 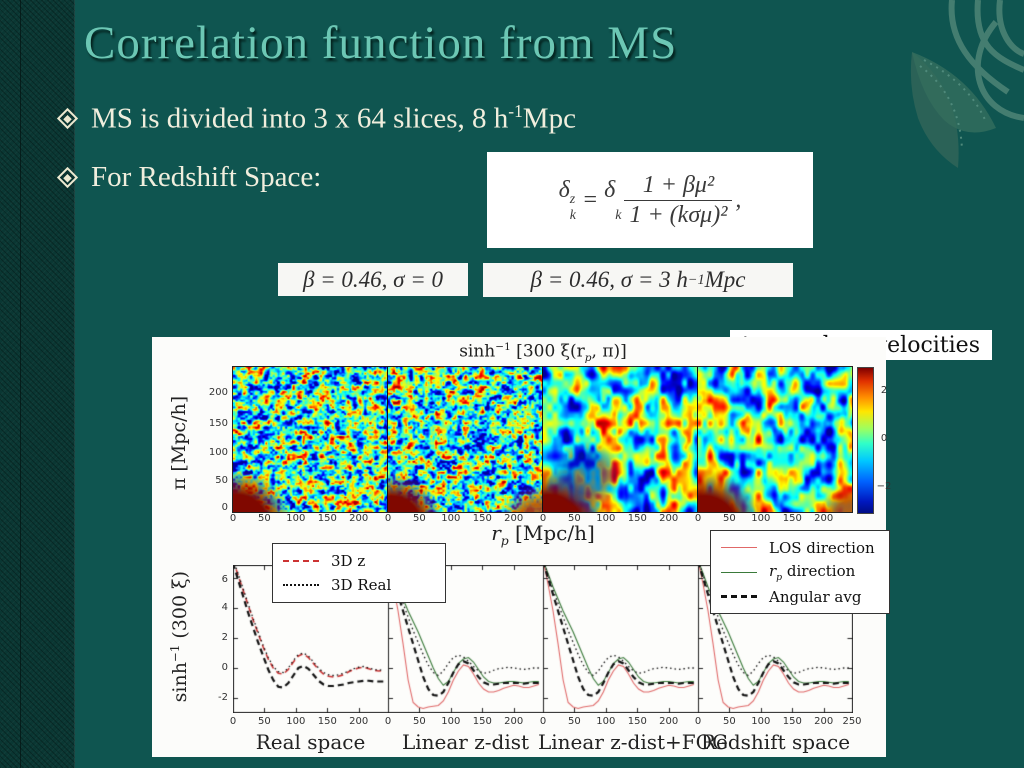 What do you see at coordinates (678, 214) in the screenshot?
I see `fraction-denominator: 1 + (kσμ)²` at bounding box center [678, 214].